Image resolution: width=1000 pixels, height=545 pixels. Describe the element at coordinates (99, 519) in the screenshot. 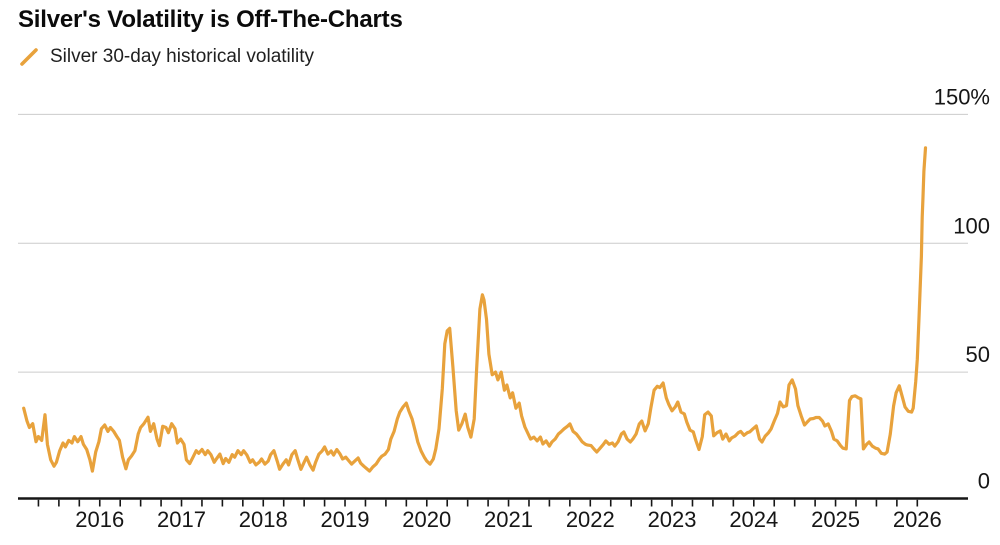

I see `x-axis-label: 2016` at that location.